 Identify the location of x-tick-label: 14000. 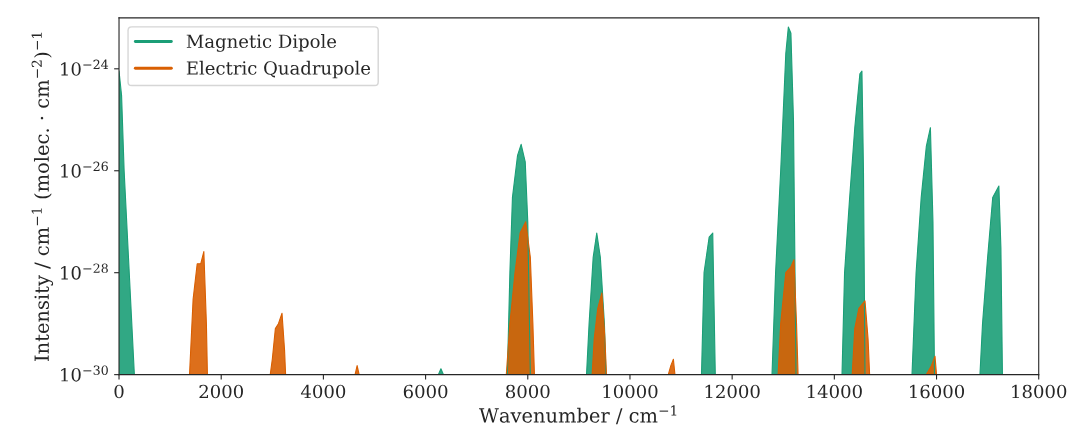
(834, 391).